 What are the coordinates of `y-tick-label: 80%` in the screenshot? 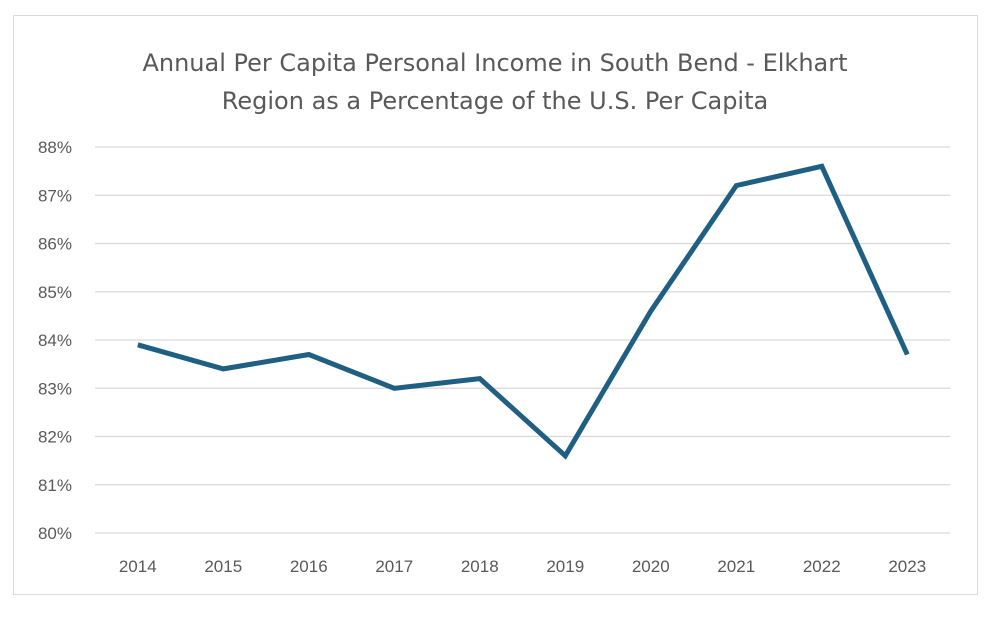 It's located at (55, 533).